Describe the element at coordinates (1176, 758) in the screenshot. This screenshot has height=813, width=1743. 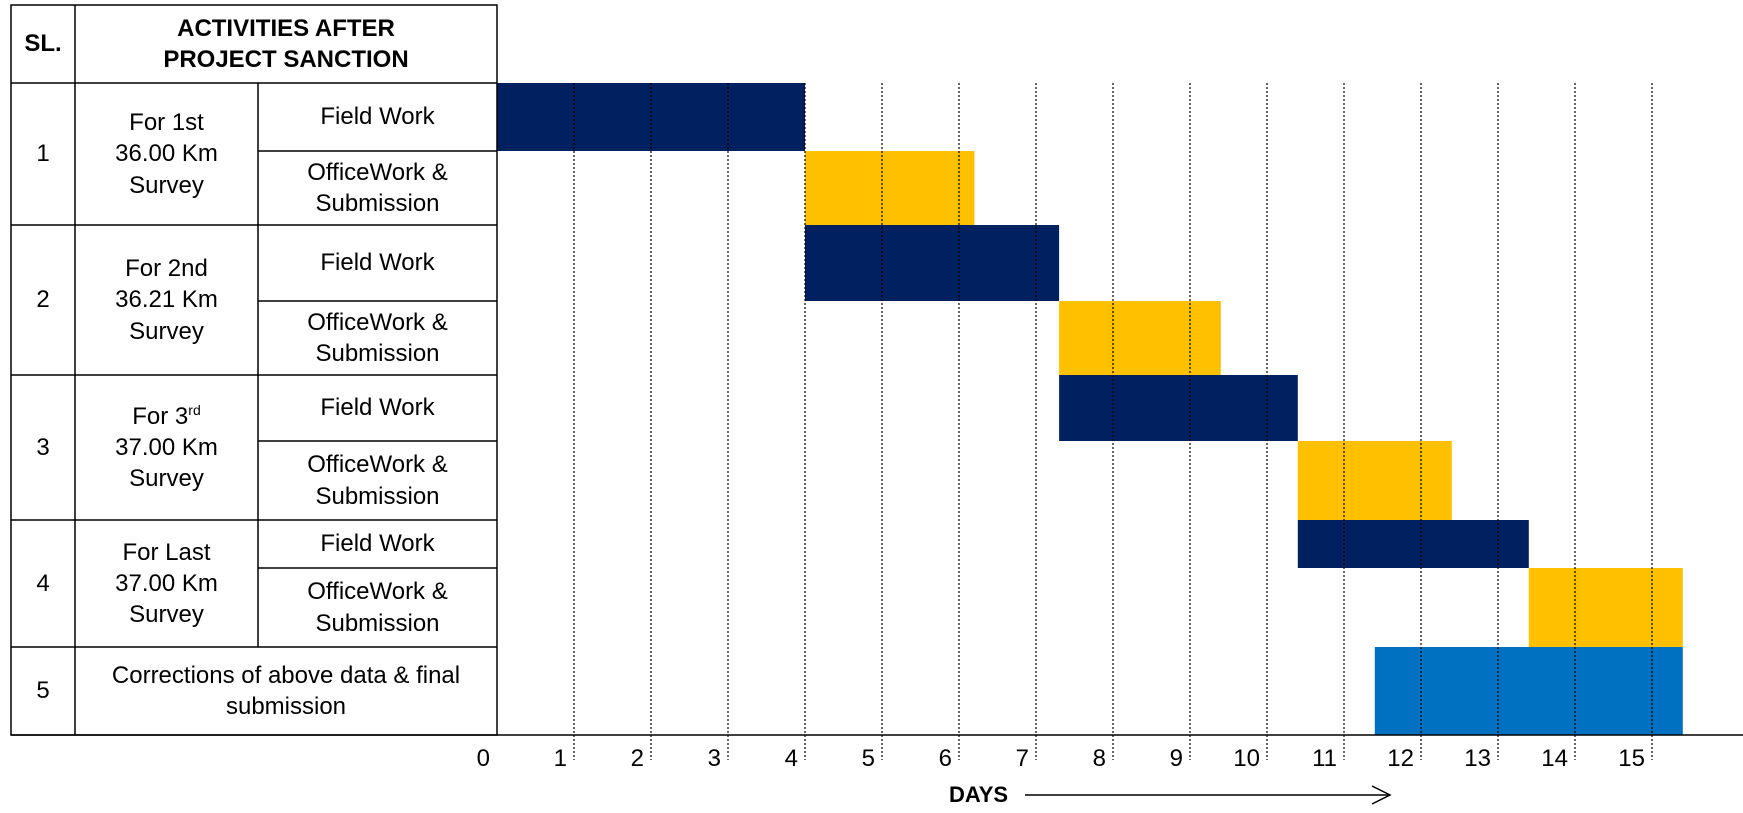
I see `x-tick-9: 9` at that location.